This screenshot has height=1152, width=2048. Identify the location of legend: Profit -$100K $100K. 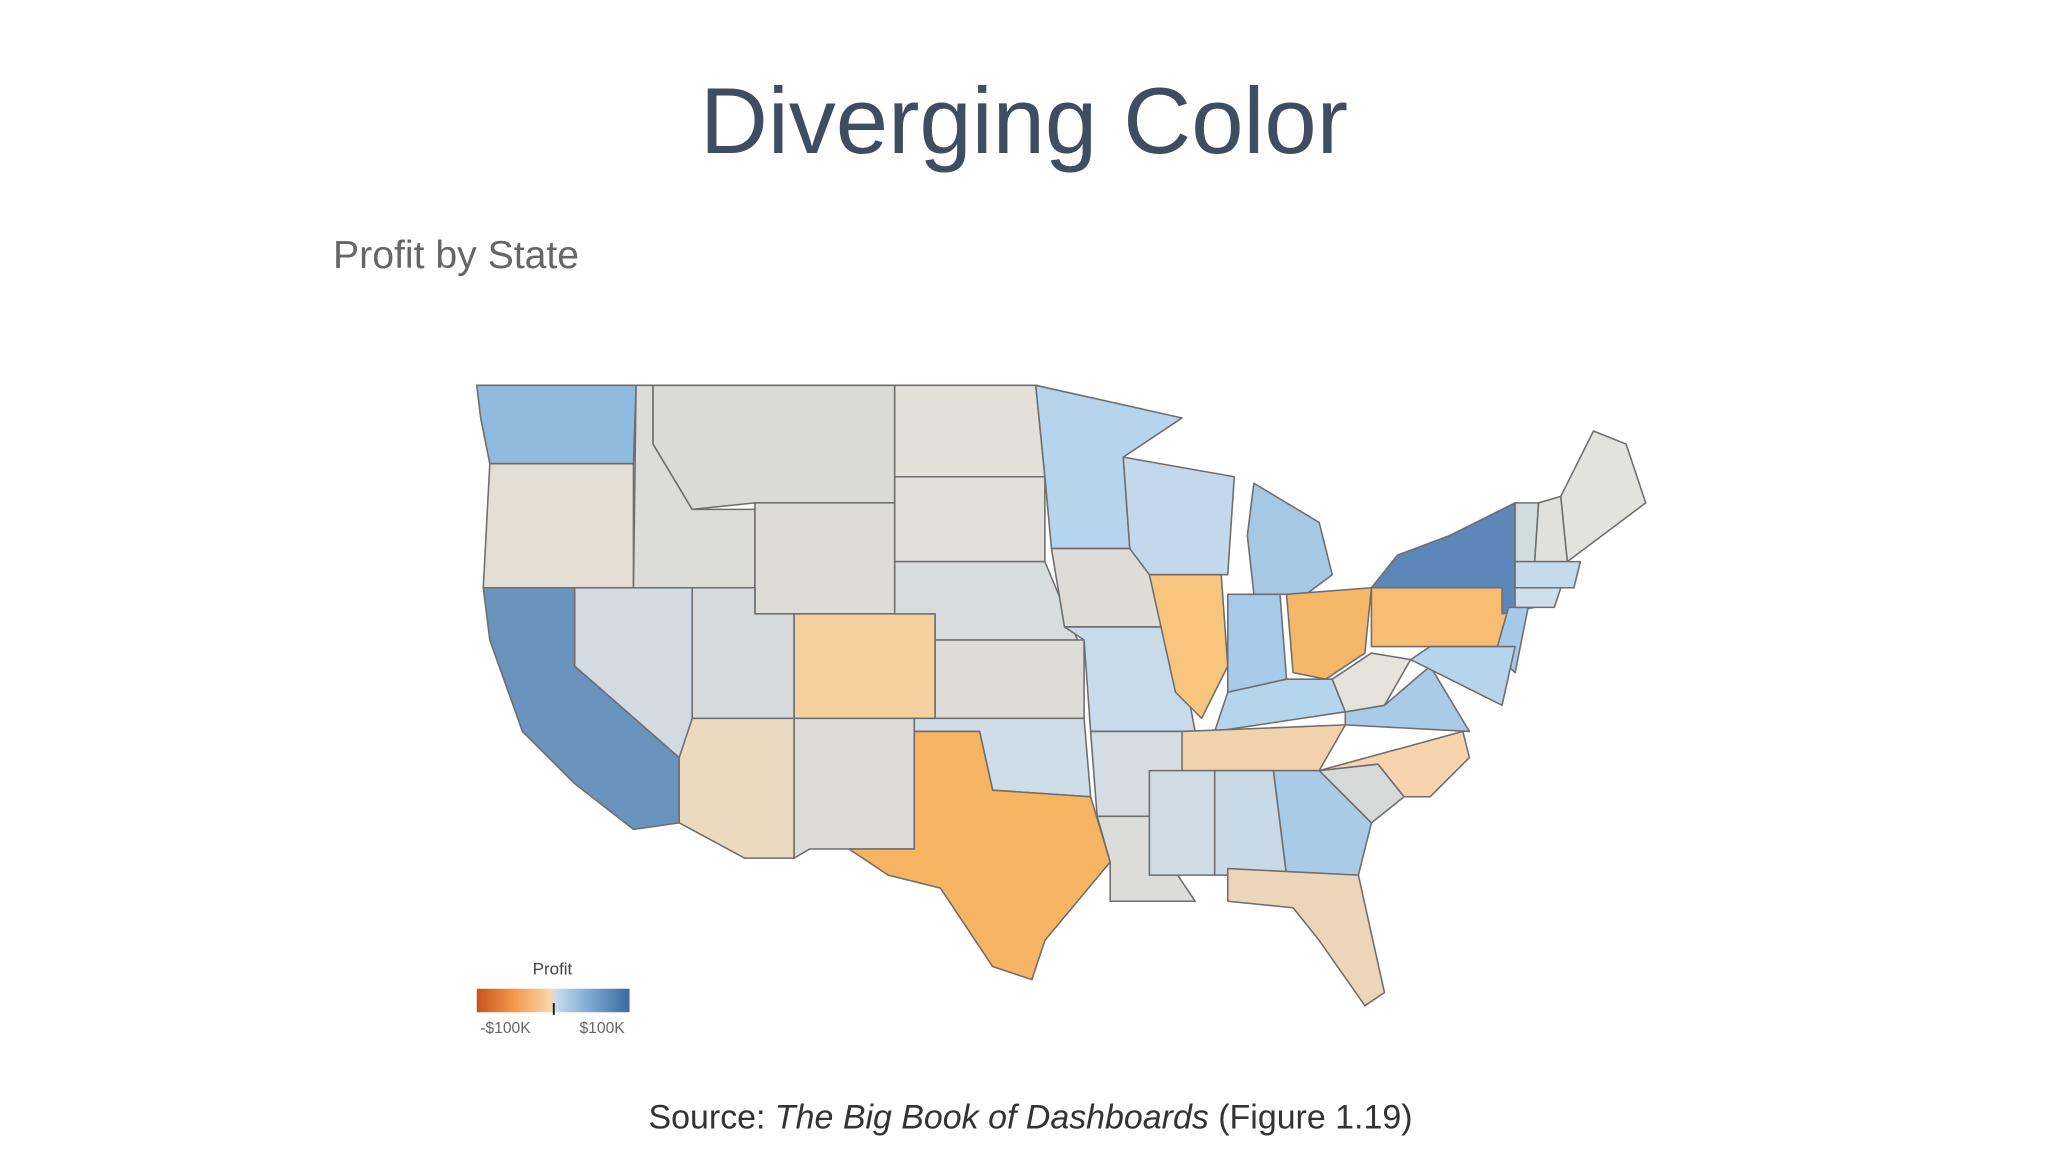
(553, 998).